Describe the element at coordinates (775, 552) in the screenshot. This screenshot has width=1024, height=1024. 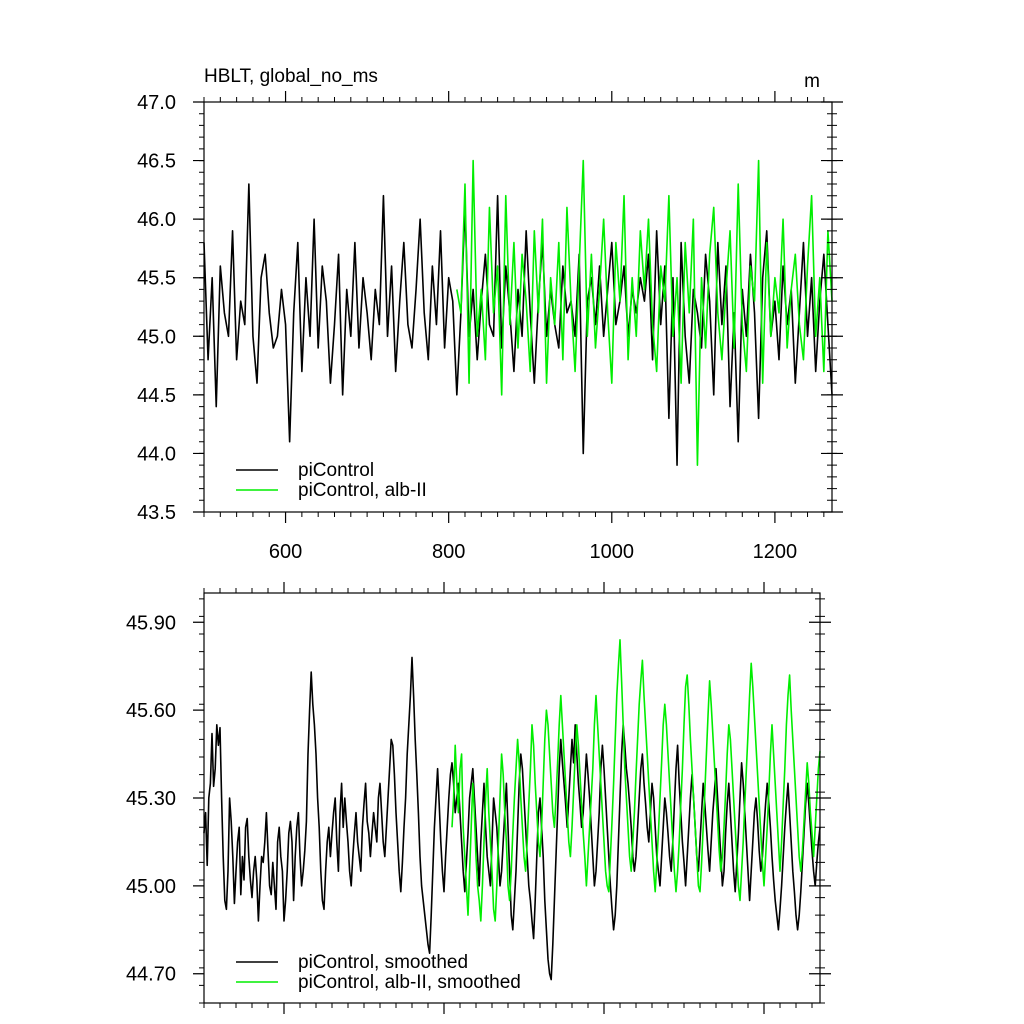
I see `x-tick-label: 1200` at that location.